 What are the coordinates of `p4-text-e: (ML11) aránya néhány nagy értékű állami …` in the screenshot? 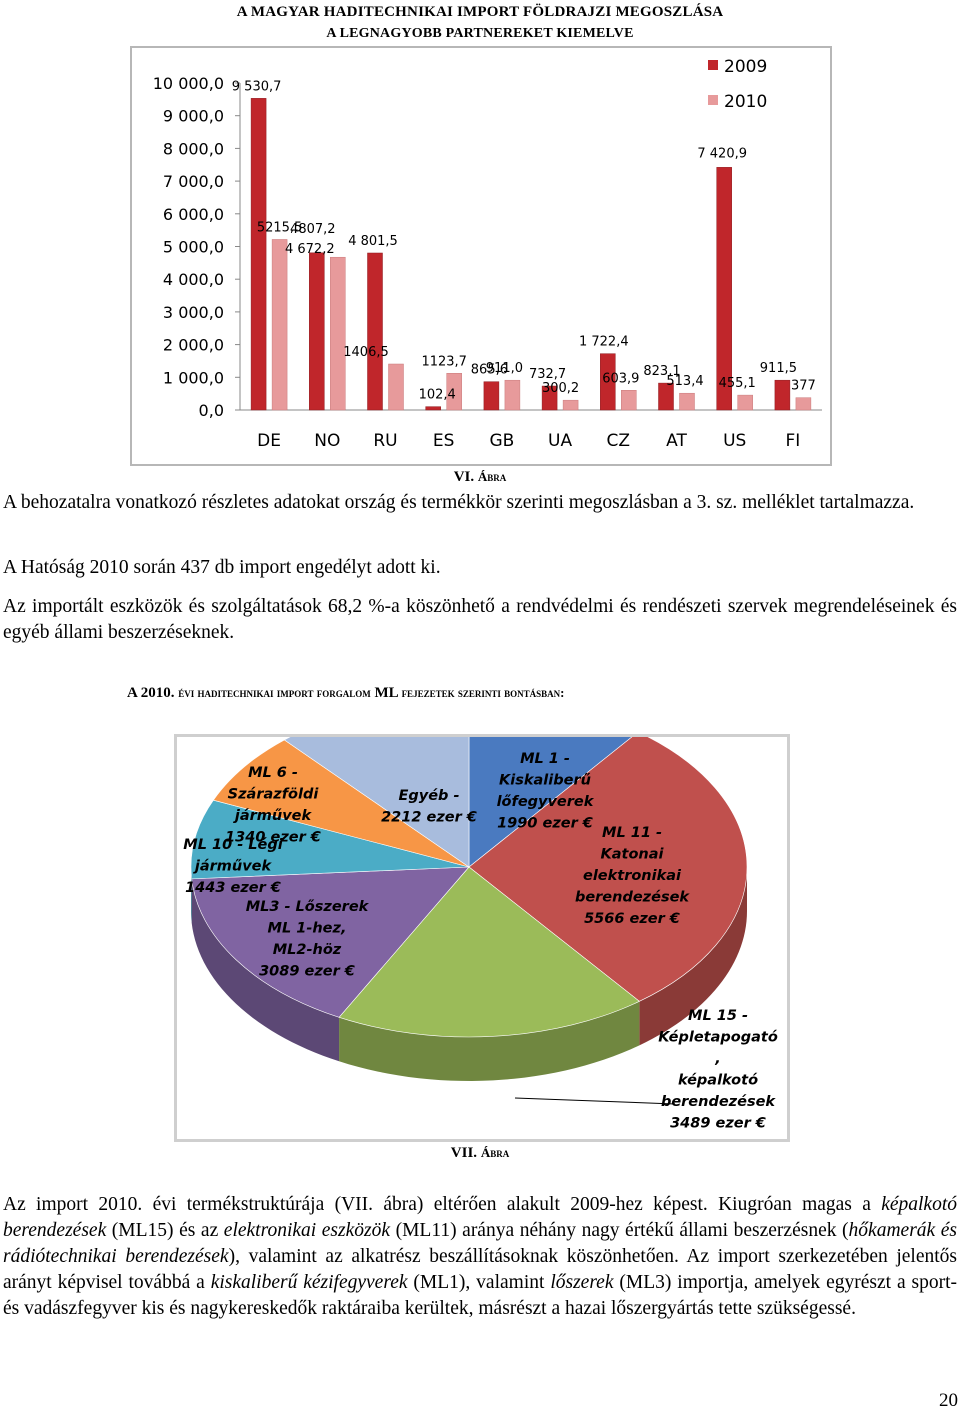 It's located at (619, 1230).